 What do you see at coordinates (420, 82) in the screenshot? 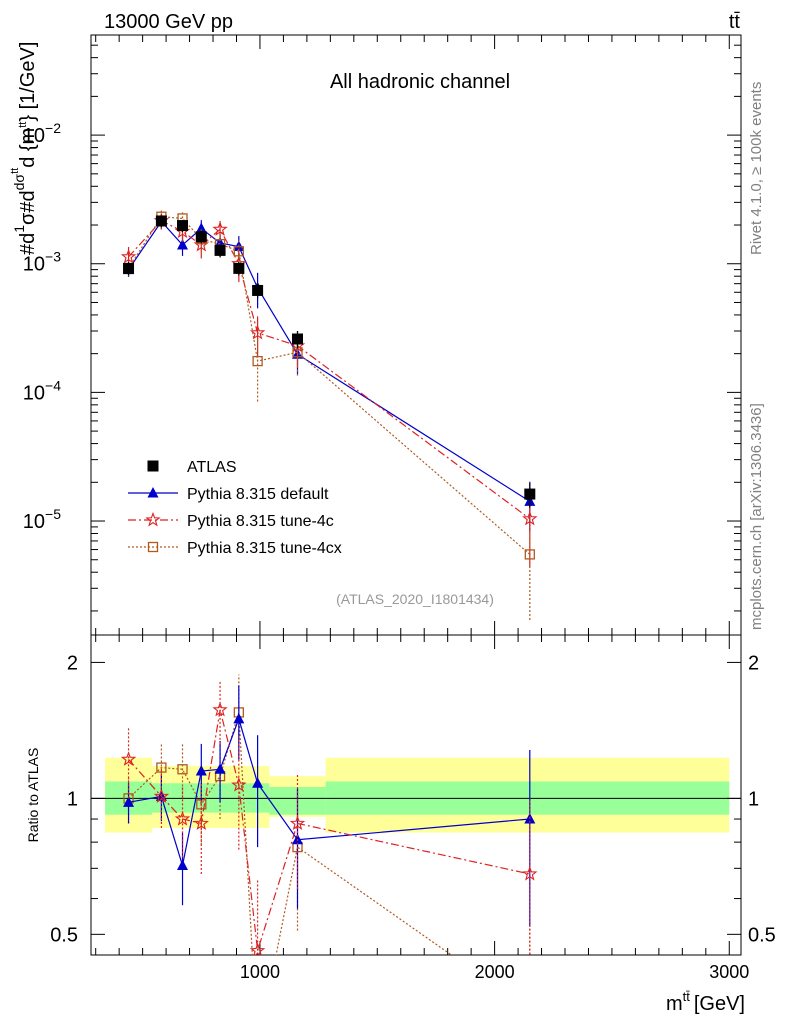
I see `channel-label: All hadronic channel` at bounding box center [420, 82].